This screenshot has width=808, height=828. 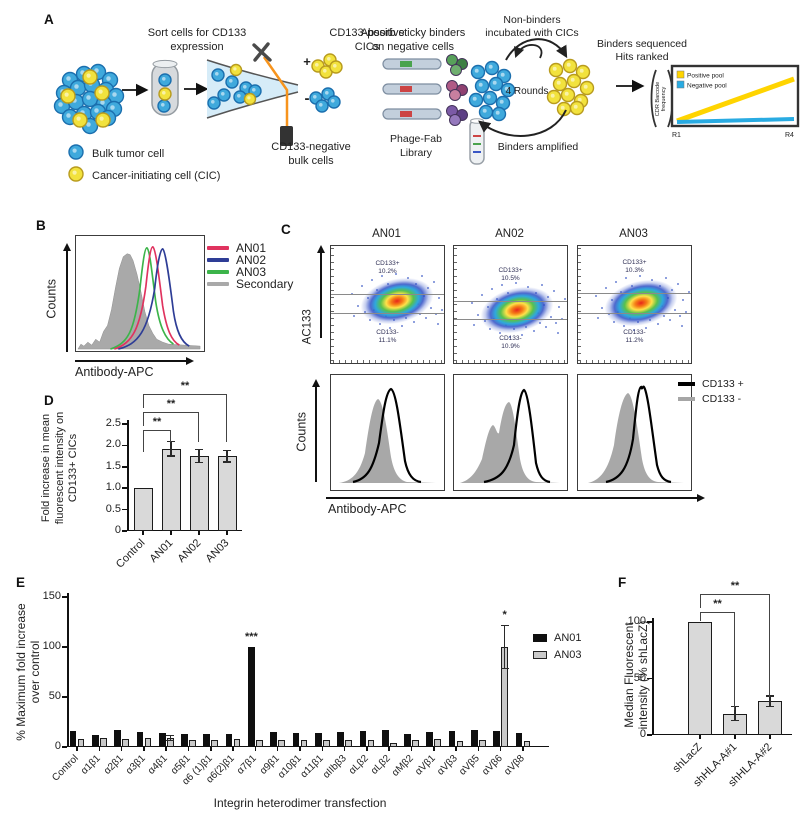 I want to click on sig-annotation: *, so click(x=504, y=615).